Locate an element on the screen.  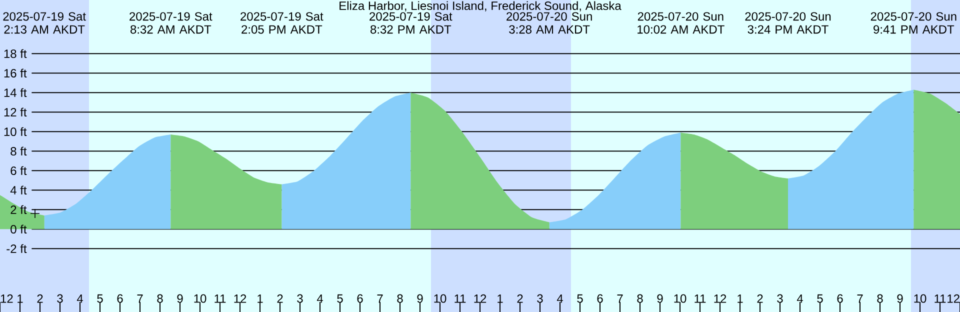
y-tick-label: 18 ft is located at coordinates (15, 53).